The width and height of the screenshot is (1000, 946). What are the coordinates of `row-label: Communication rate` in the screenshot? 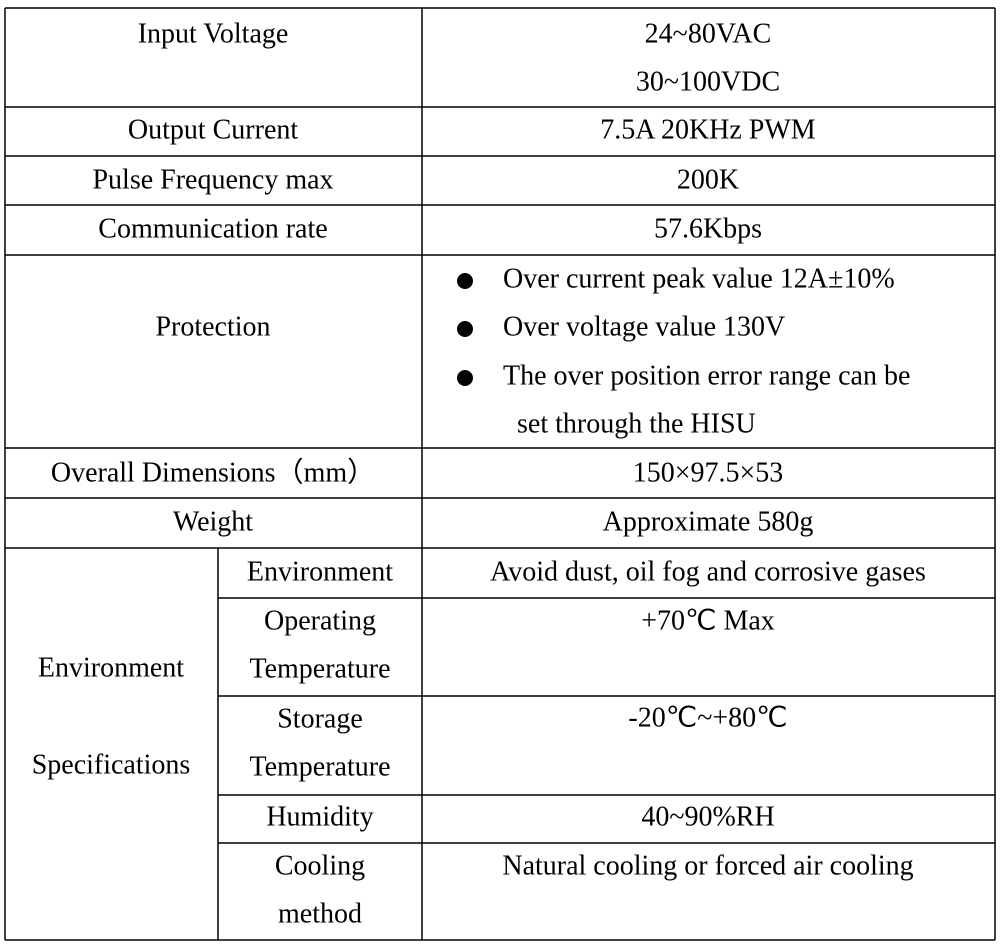 It's located at (212, 228).